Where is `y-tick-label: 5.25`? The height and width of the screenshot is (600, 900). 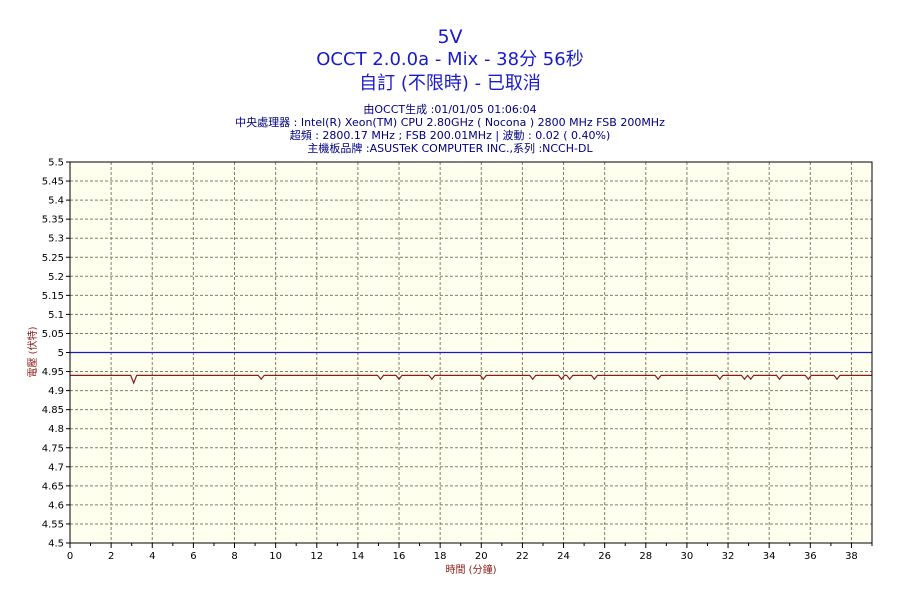
y-tick-label: 5.25 is located at coordinates (53, 258).